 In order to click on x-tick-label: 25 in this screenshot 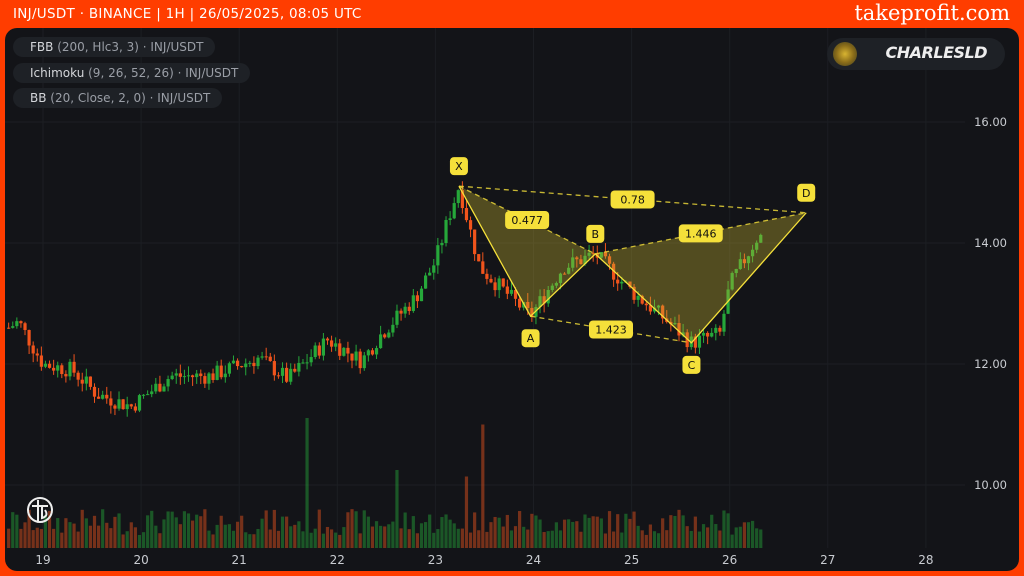, I will do `click(631, 560)`.